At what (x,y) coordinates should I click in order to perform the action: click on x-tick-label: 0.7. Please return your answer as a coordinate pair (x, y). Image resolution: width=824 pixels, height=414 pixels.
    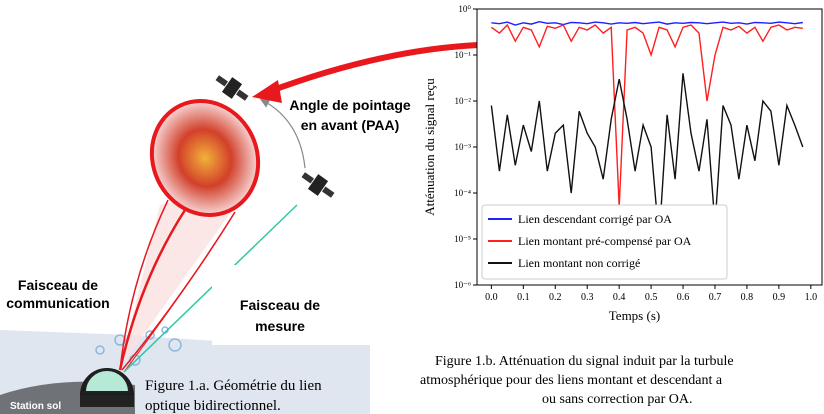
    Looking at the image, I should click on (715, 297).